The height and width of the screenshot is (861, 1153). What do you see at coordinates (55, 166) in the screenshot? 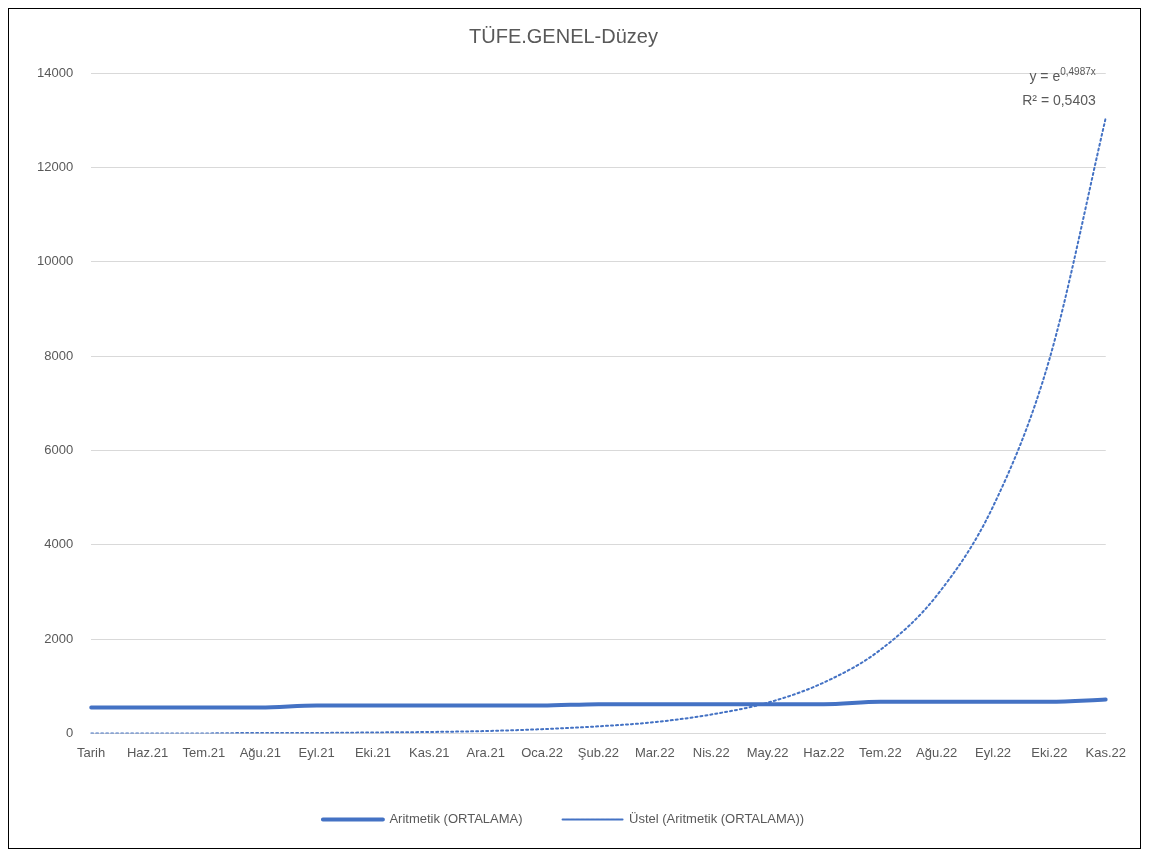
I see `y-tick-label: 12000` at bounding box center [55, 166].